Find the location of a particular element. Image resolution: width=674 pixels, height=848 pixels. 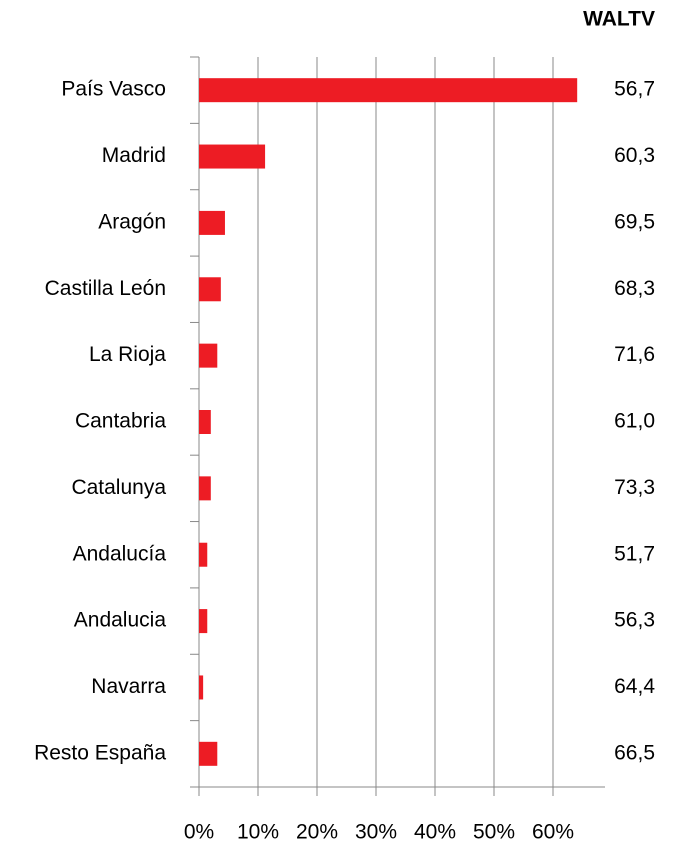

x-tick-label: 0% is located at coordinates (199, 832).